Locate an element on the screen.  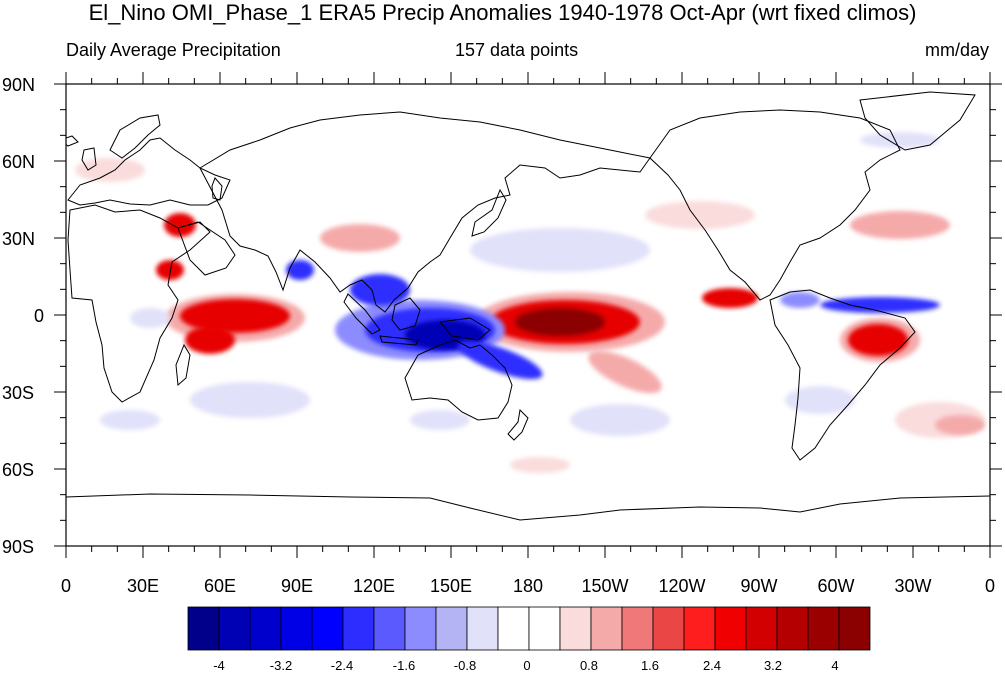
lon-label-120w: 120W is located at coordinates (681, 586).